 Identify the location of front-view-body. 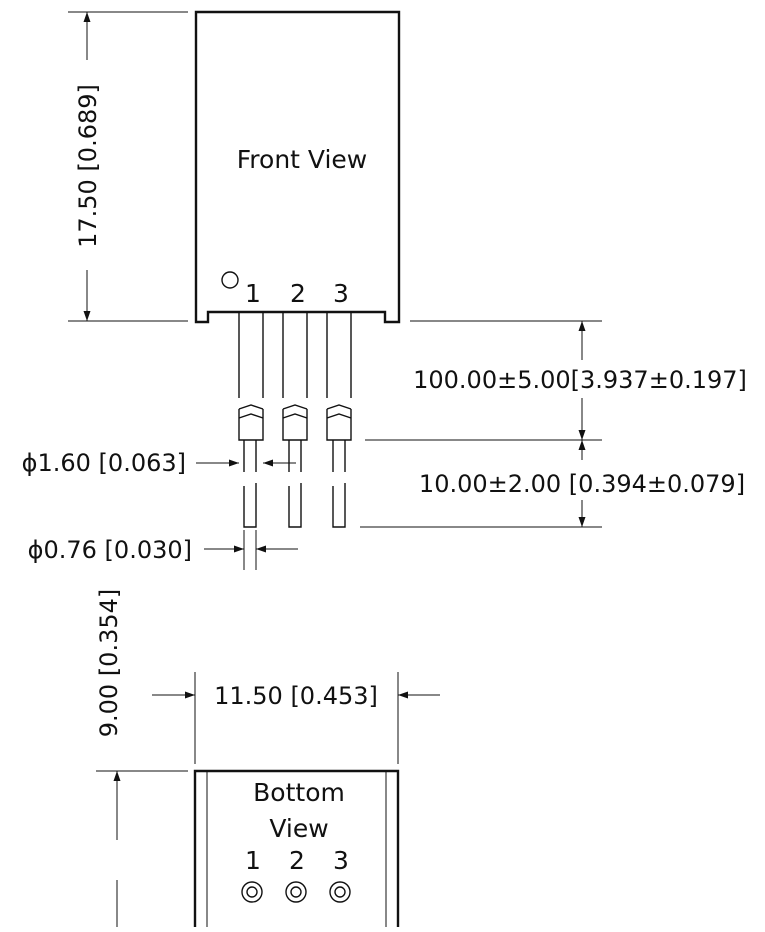
(297, 167).